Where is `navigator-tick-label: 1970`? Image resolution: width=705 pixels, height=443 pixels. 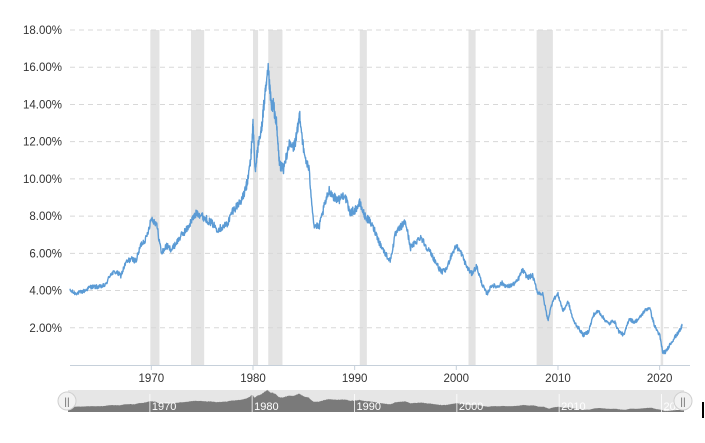 navigator-tick-label: 1970 is located at coordinates (164, 407).